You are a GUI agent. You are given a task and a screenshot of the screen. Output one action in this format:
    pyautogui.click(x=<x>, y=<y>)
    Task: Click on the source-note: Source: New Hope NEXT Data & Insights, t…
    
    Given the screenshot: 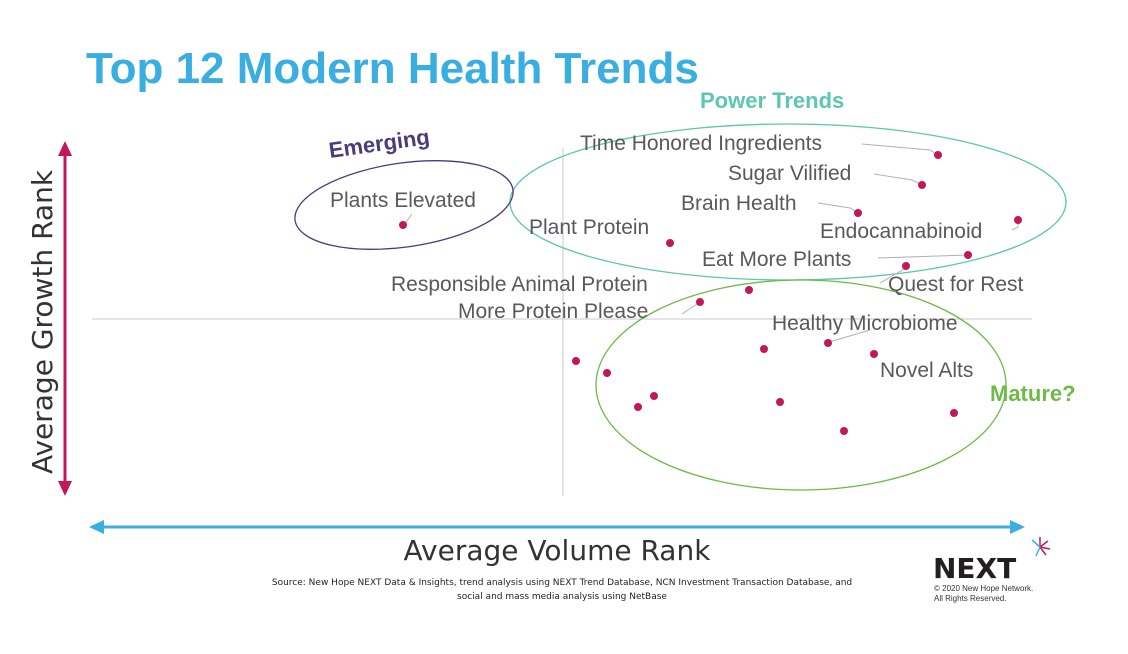 What is the action you would take?
    pyautogui.click(x=562, y=583)
    